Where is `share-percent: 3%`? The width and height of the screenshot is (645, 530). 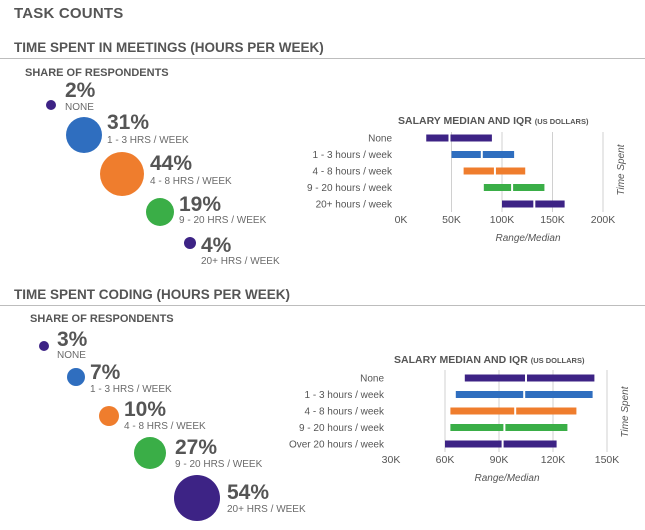 share-percent: 3% is located at coordinates (72, 339).